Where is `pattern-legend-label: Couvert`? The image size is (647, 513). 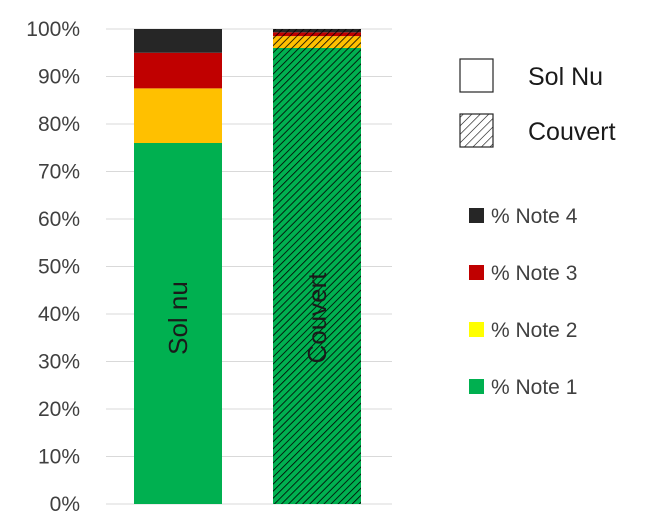 pattern-legend-label: Couvert is located at coordinates (572, 132).